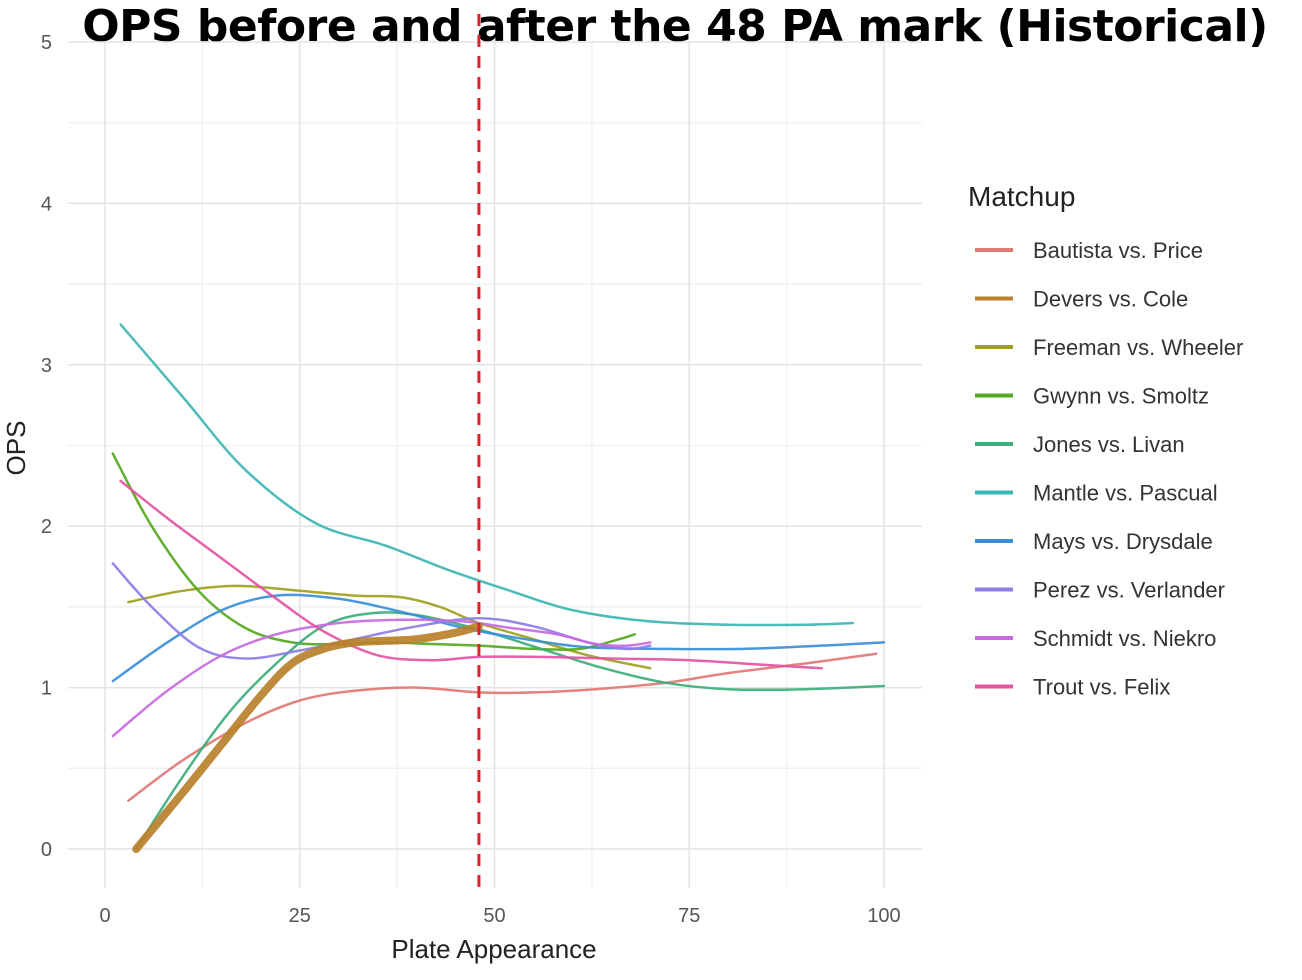 This screenshot has width=1302, height=980. What do you see at coordinates (471, 574) in the screenshot?
I see `series-line-trout-vs-felix` at bounding box center [471, 574].